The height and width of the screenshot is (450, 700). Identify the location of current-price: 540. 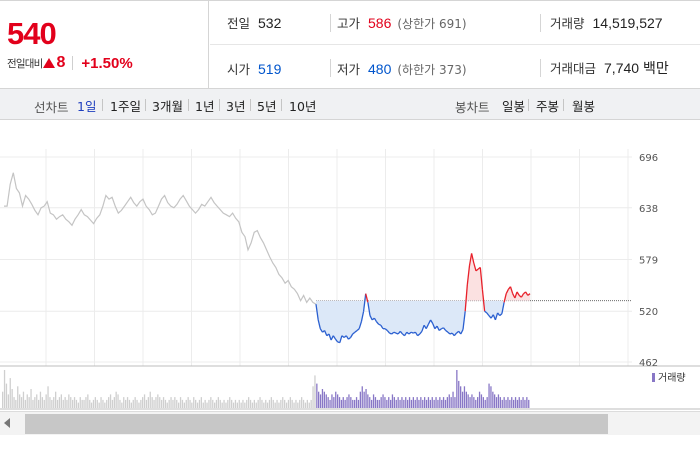
(32, 33).